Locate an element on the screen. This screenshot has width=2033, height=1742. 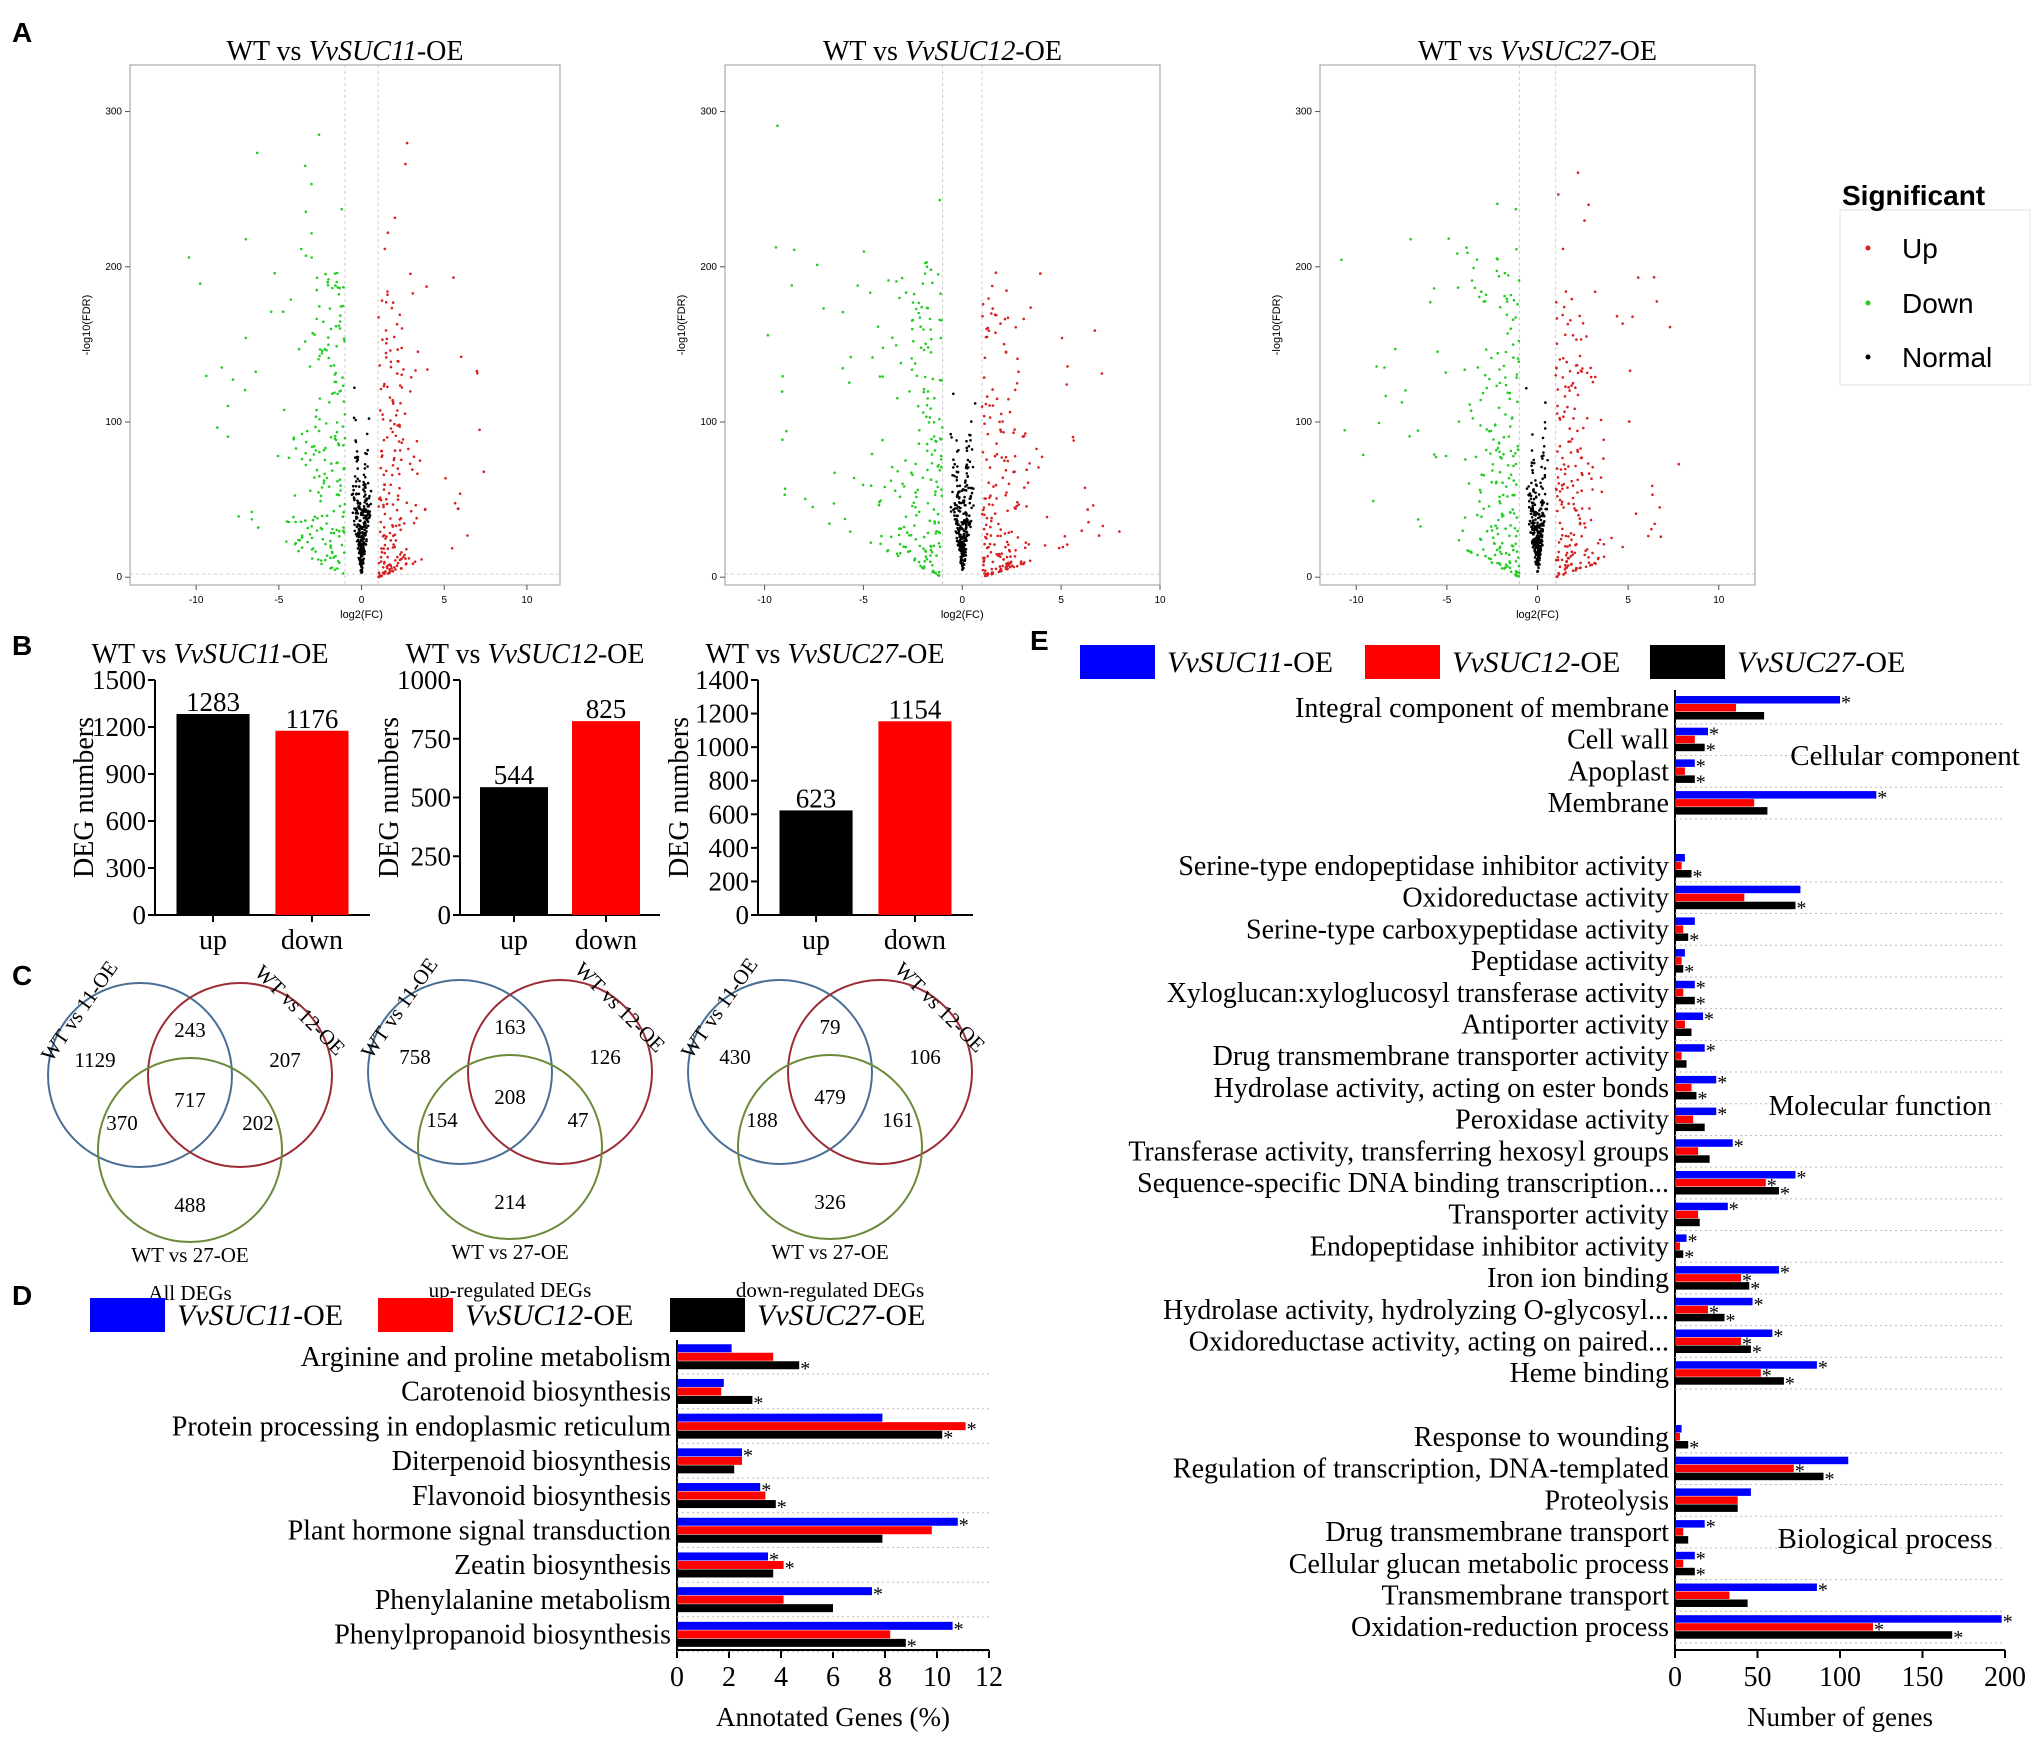
y-axis-label: DEG numbers is located at coordinates (84, 797).